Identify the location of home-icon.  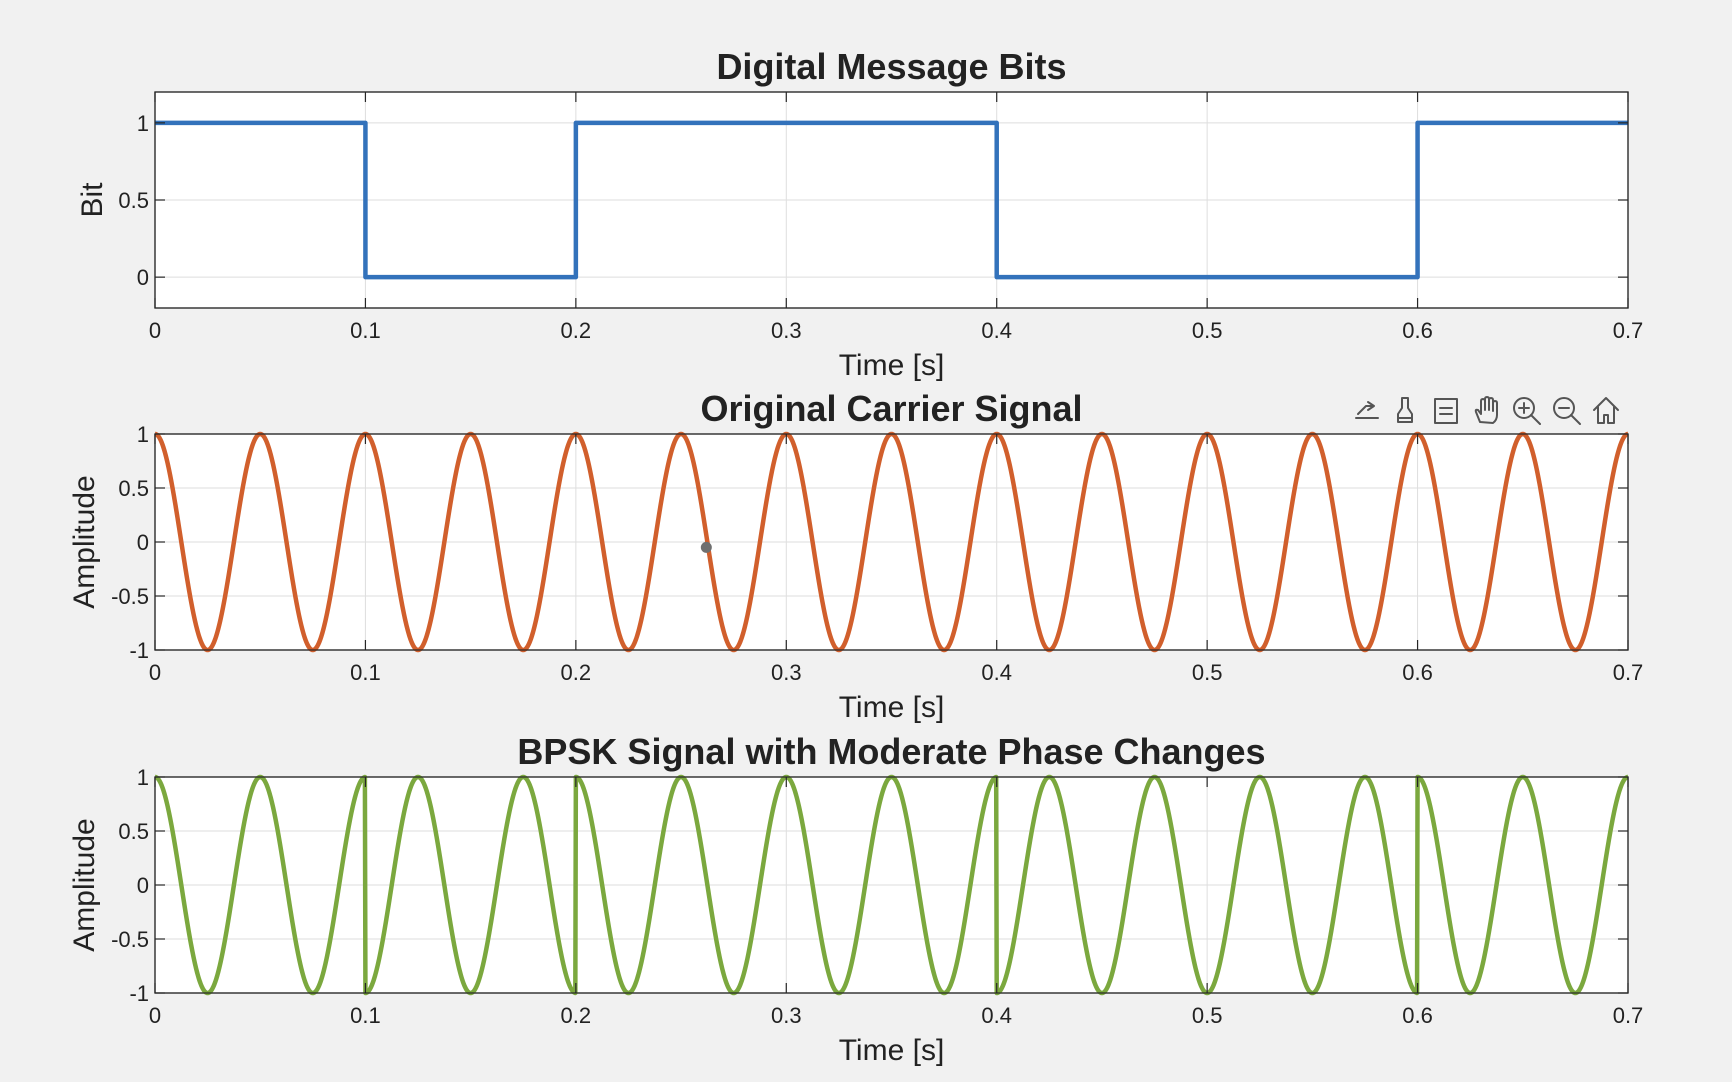
(1606, 410).